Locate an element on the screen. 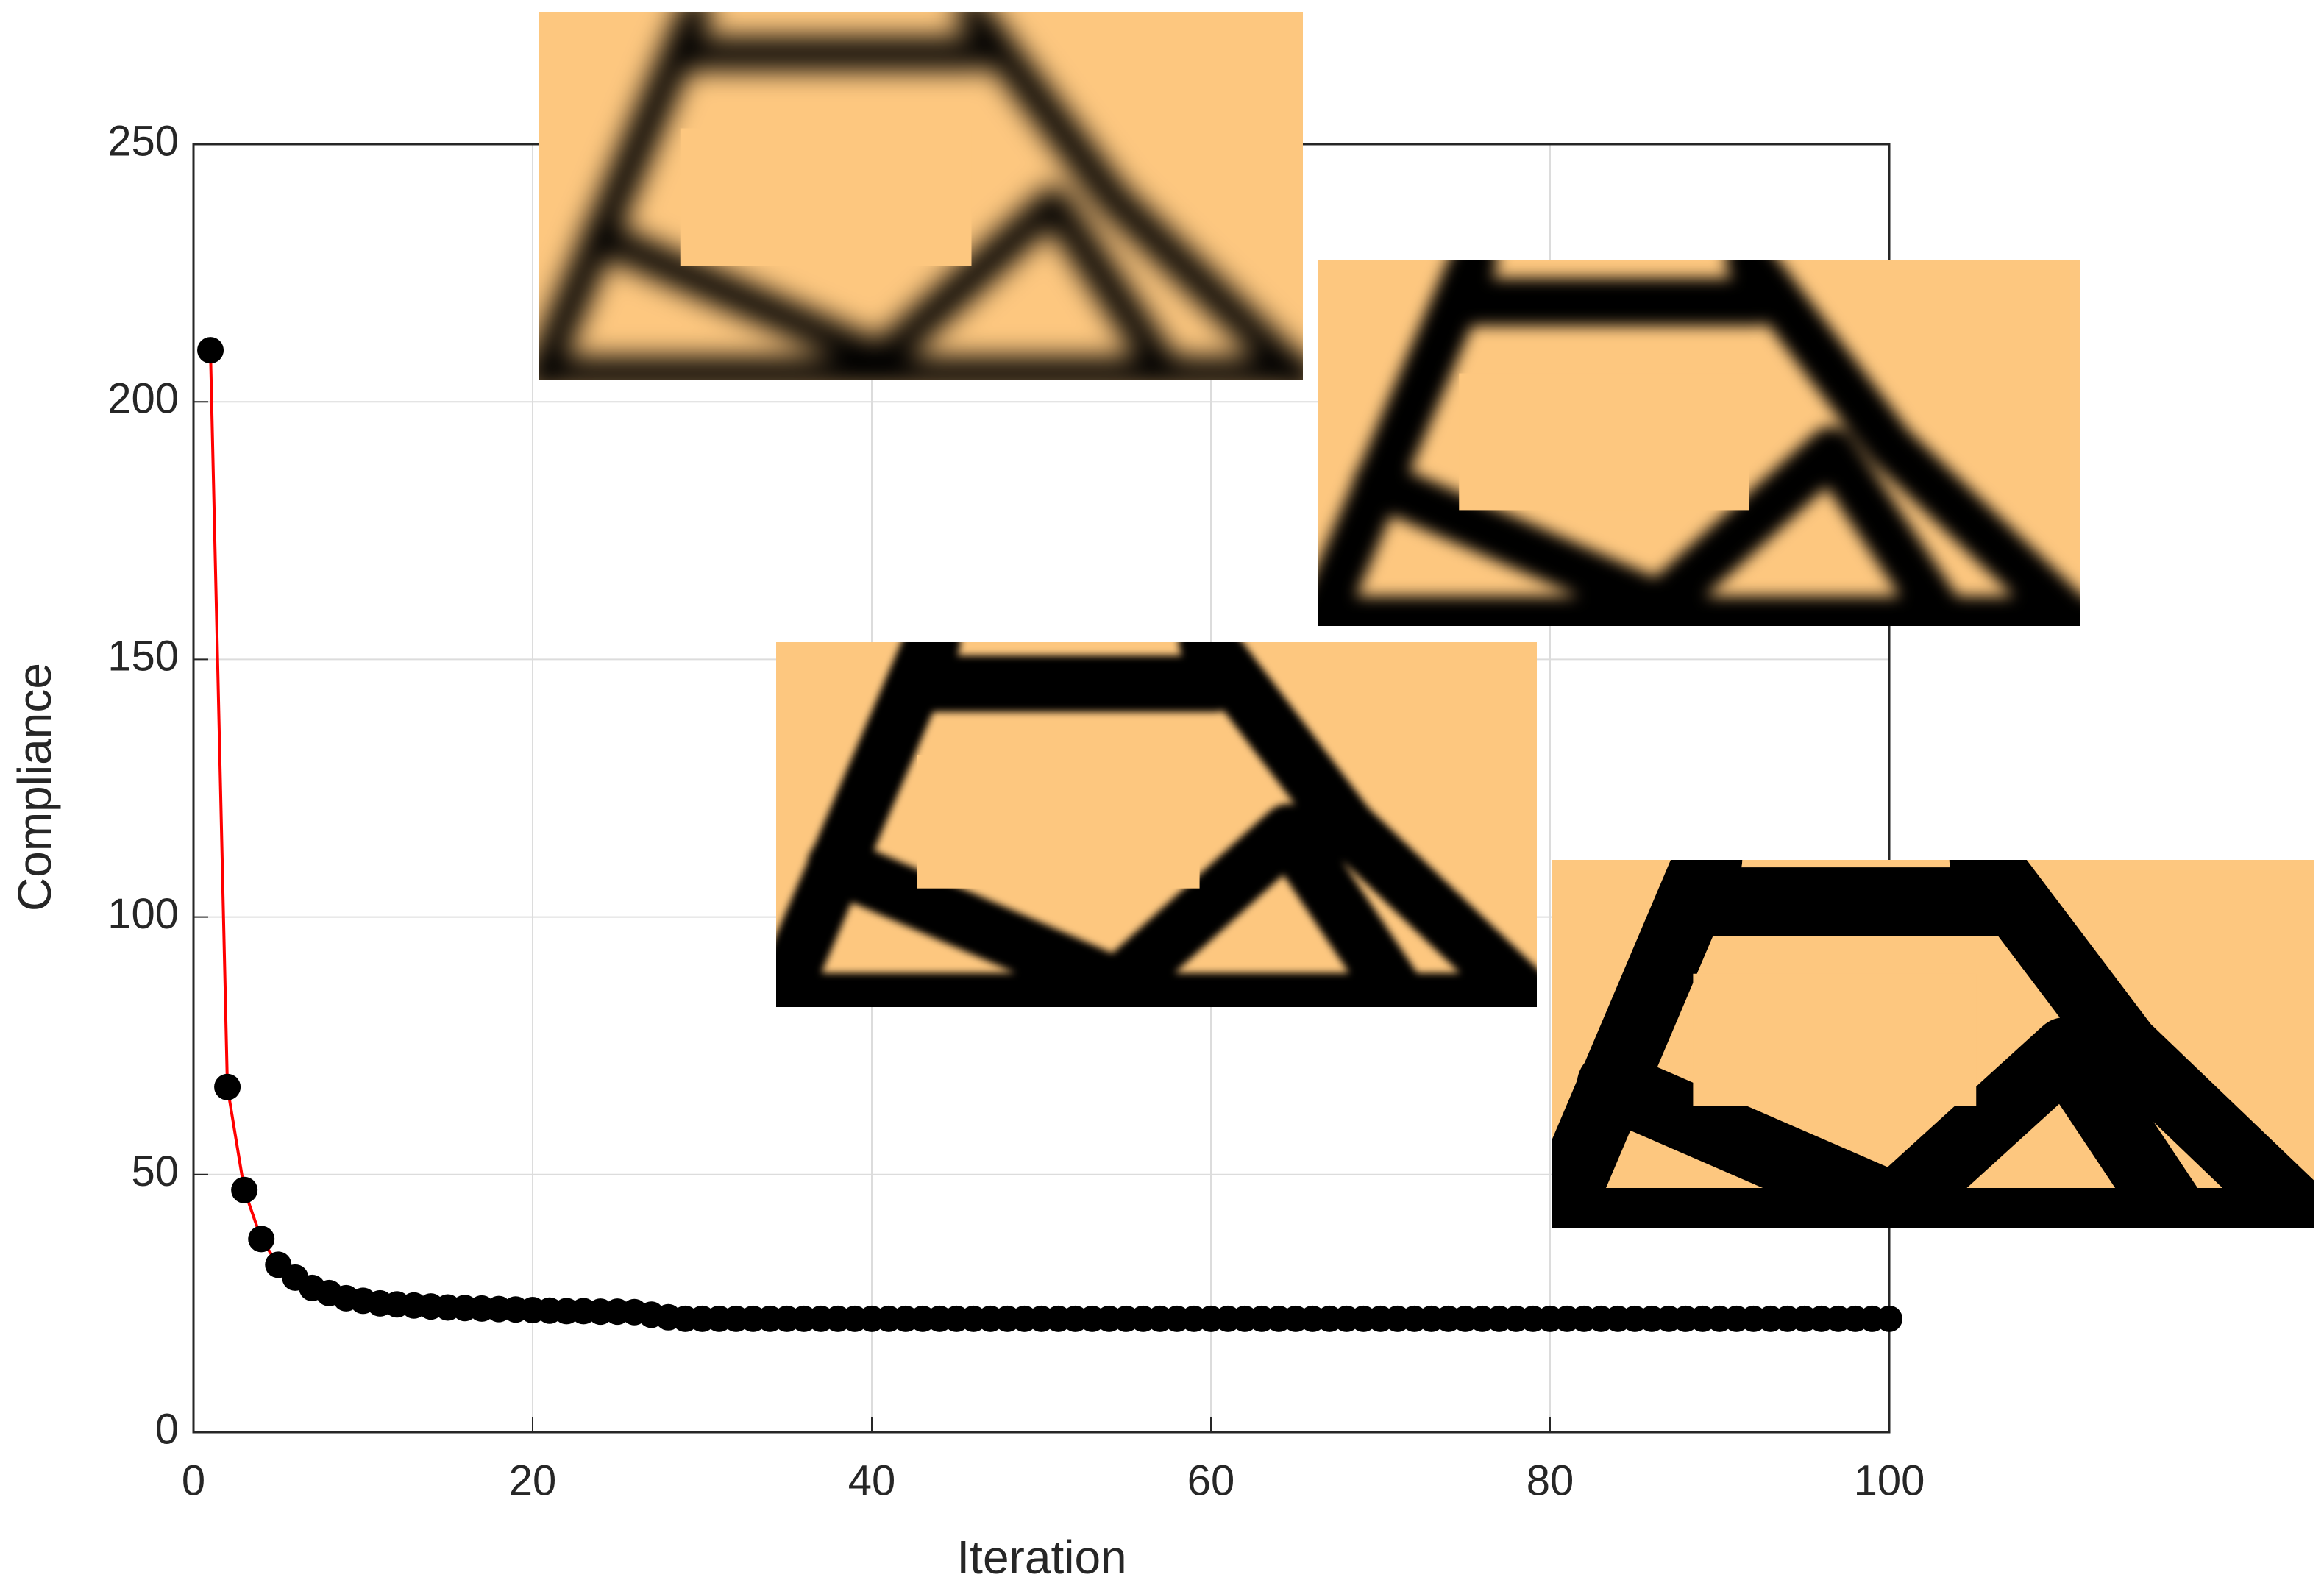  x-tick-label: 40 is located at coordinates (872, 1480).